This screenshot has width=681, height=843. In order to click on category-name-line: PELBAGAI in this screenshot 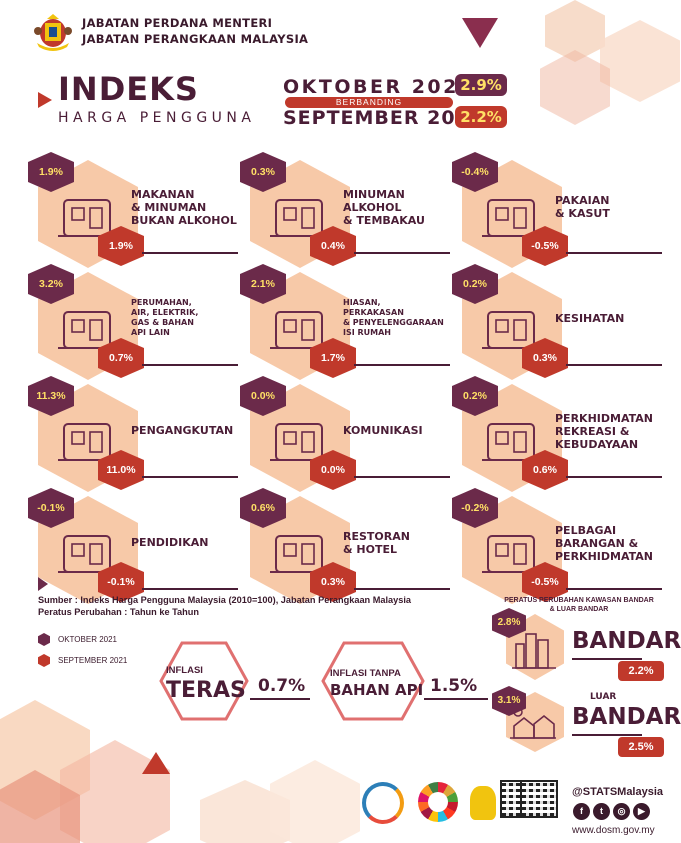, I will do `click(586, 530)`.